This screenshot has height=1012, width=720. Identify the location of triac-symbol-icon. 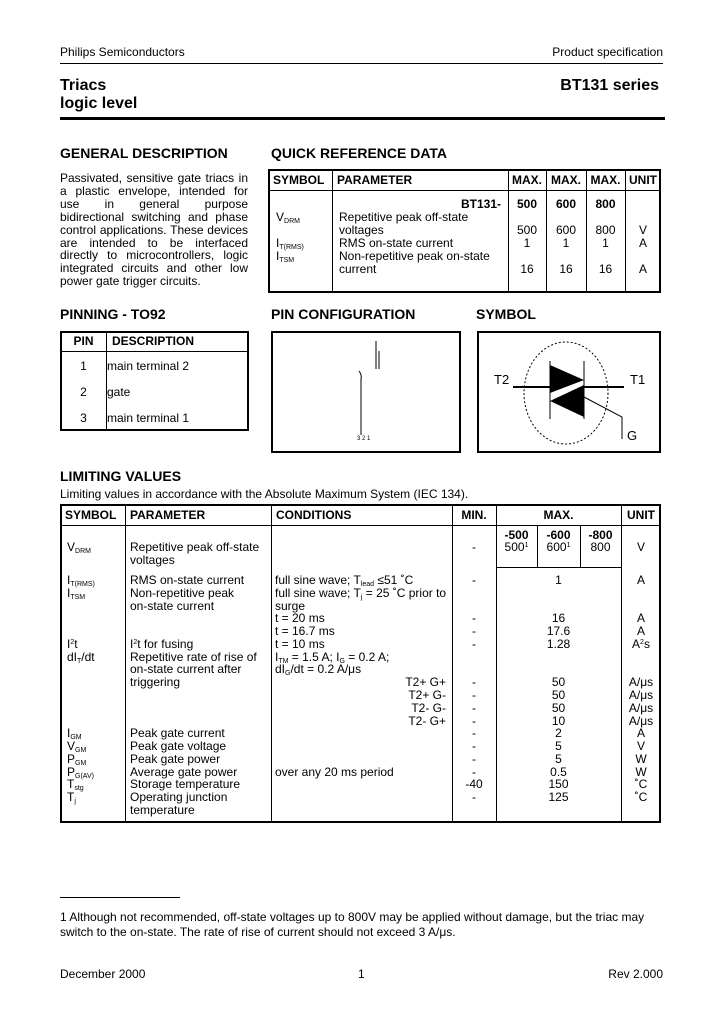
(568, 393).